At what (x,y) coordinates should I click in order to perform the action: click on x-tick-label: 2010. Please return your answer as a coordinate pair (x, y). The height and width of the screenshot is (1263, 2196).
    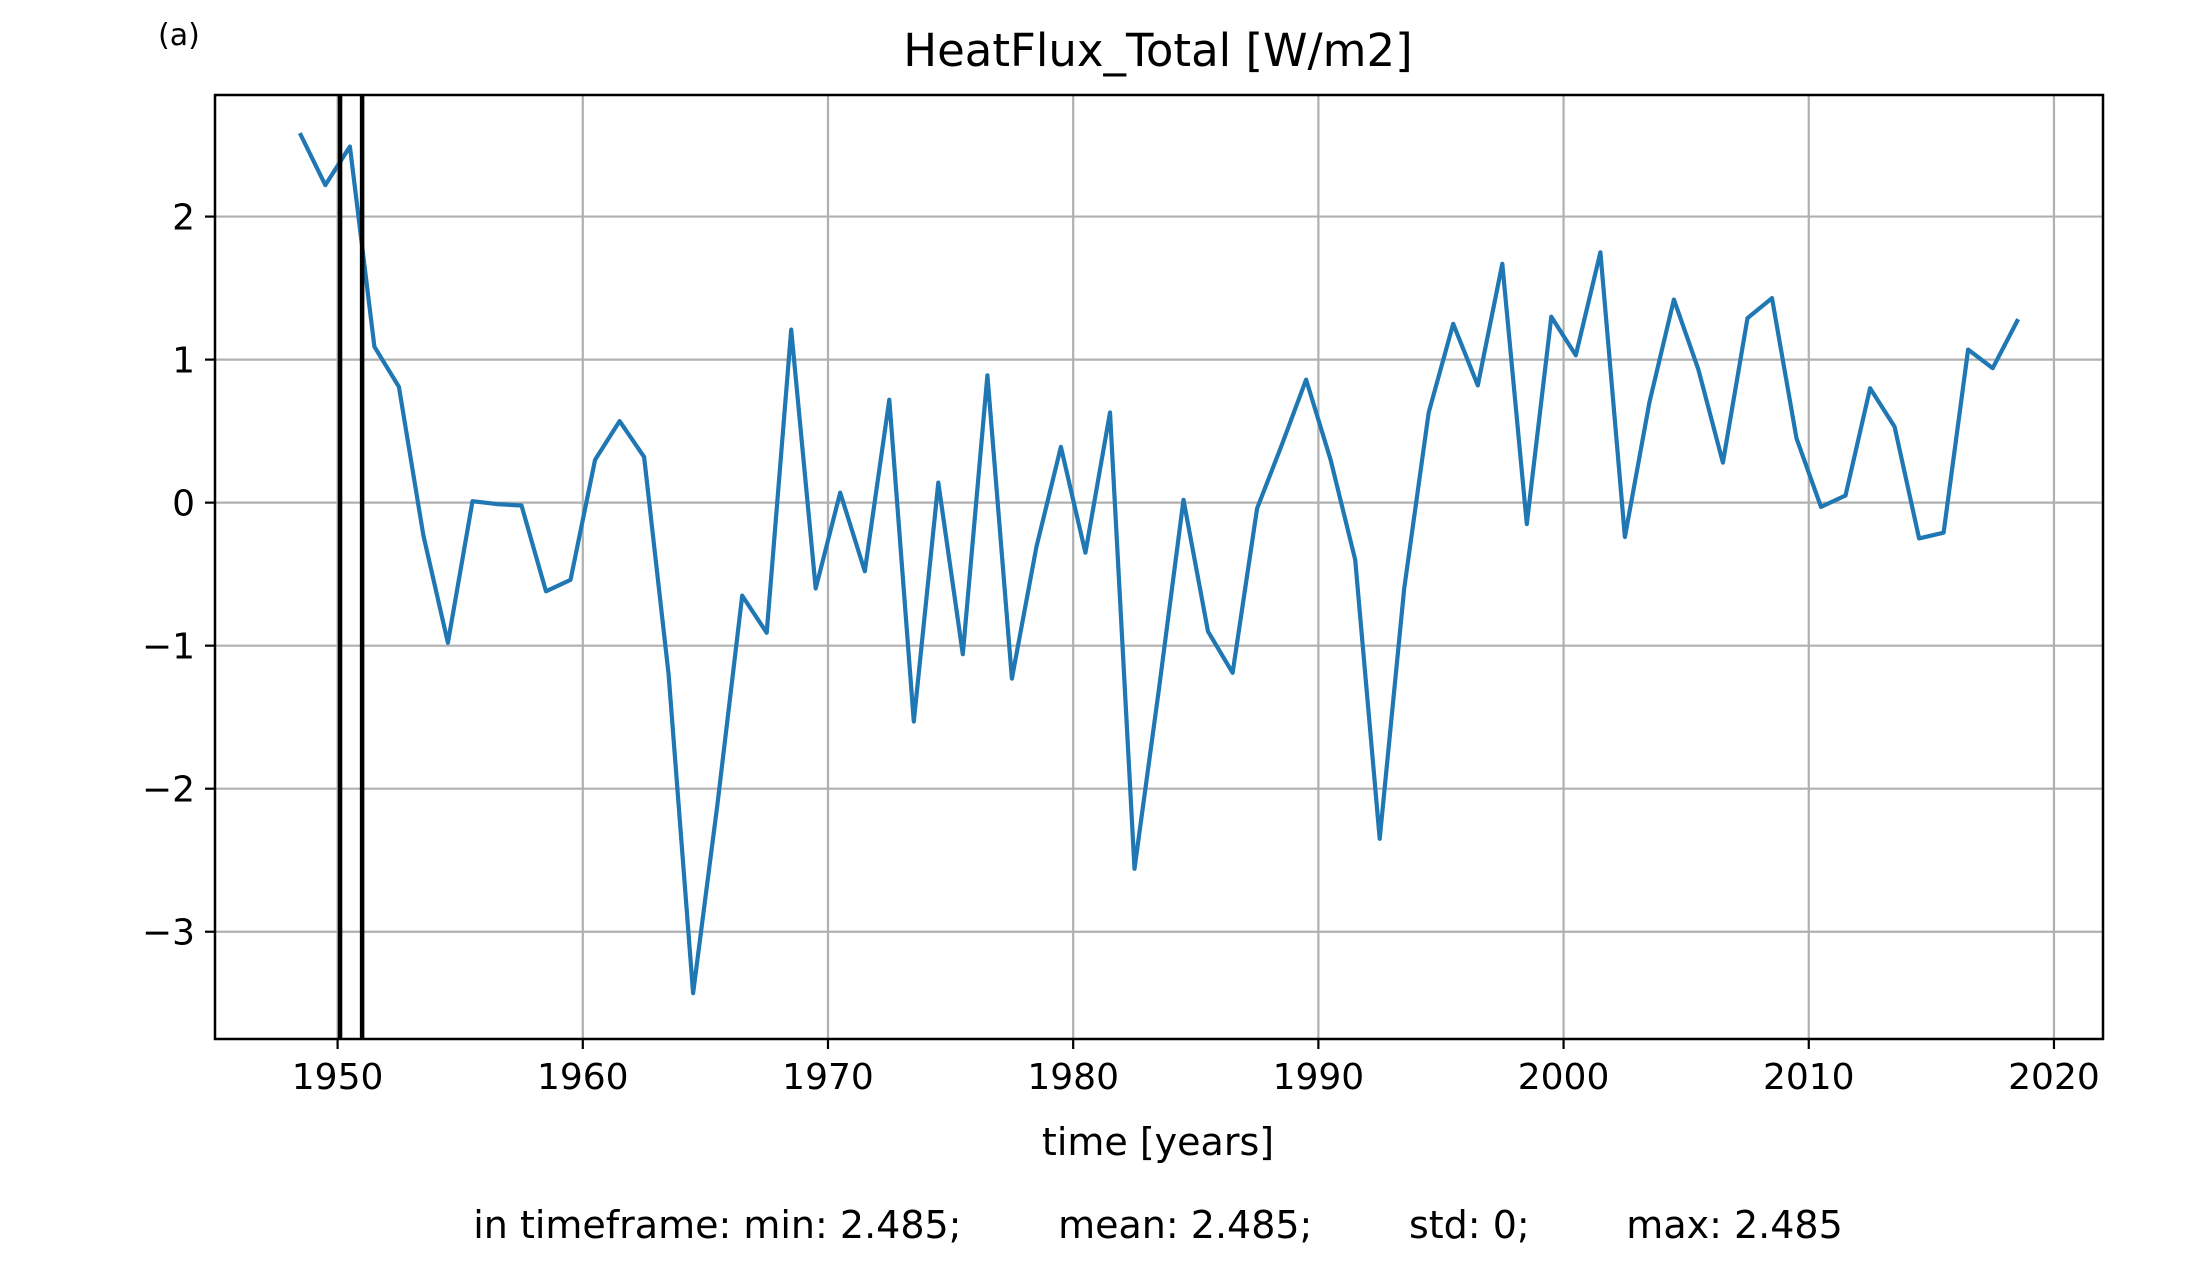
    Looking at the image, I should click on (1809, 1077).